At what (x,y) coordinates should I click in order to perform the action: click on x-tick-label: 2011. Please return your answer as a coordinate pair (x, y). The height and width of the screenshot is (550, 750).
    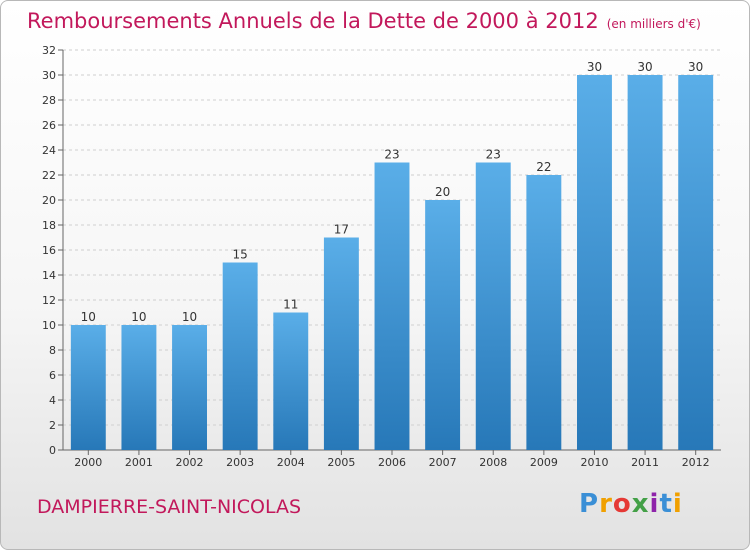
    Looking at the image, I should click on (645, 462).